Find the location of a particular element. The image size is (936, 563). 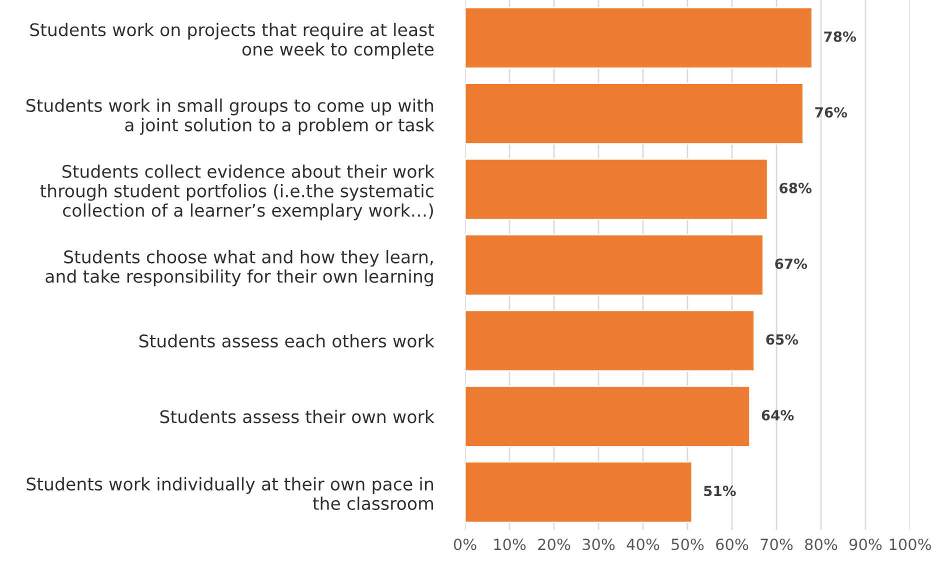

x-tick-label: 80% is located at coordinates (821, 544).